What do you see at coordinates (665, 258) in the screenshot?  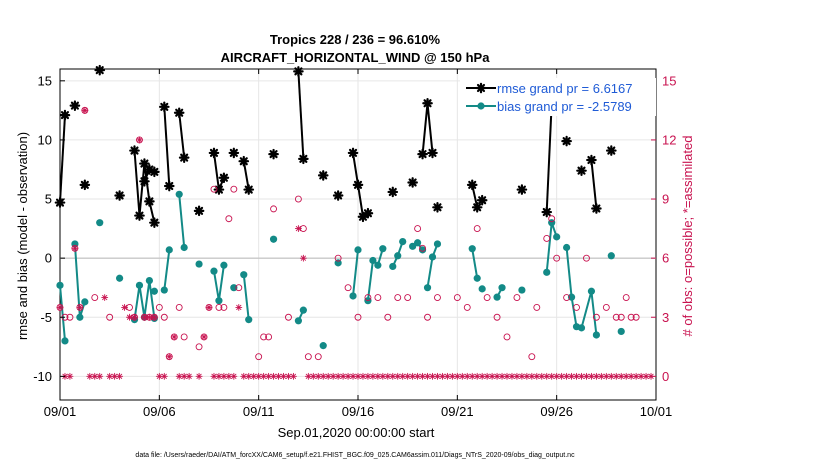 I see `y2-tick-label: 6` at bounding box center [665, 258].